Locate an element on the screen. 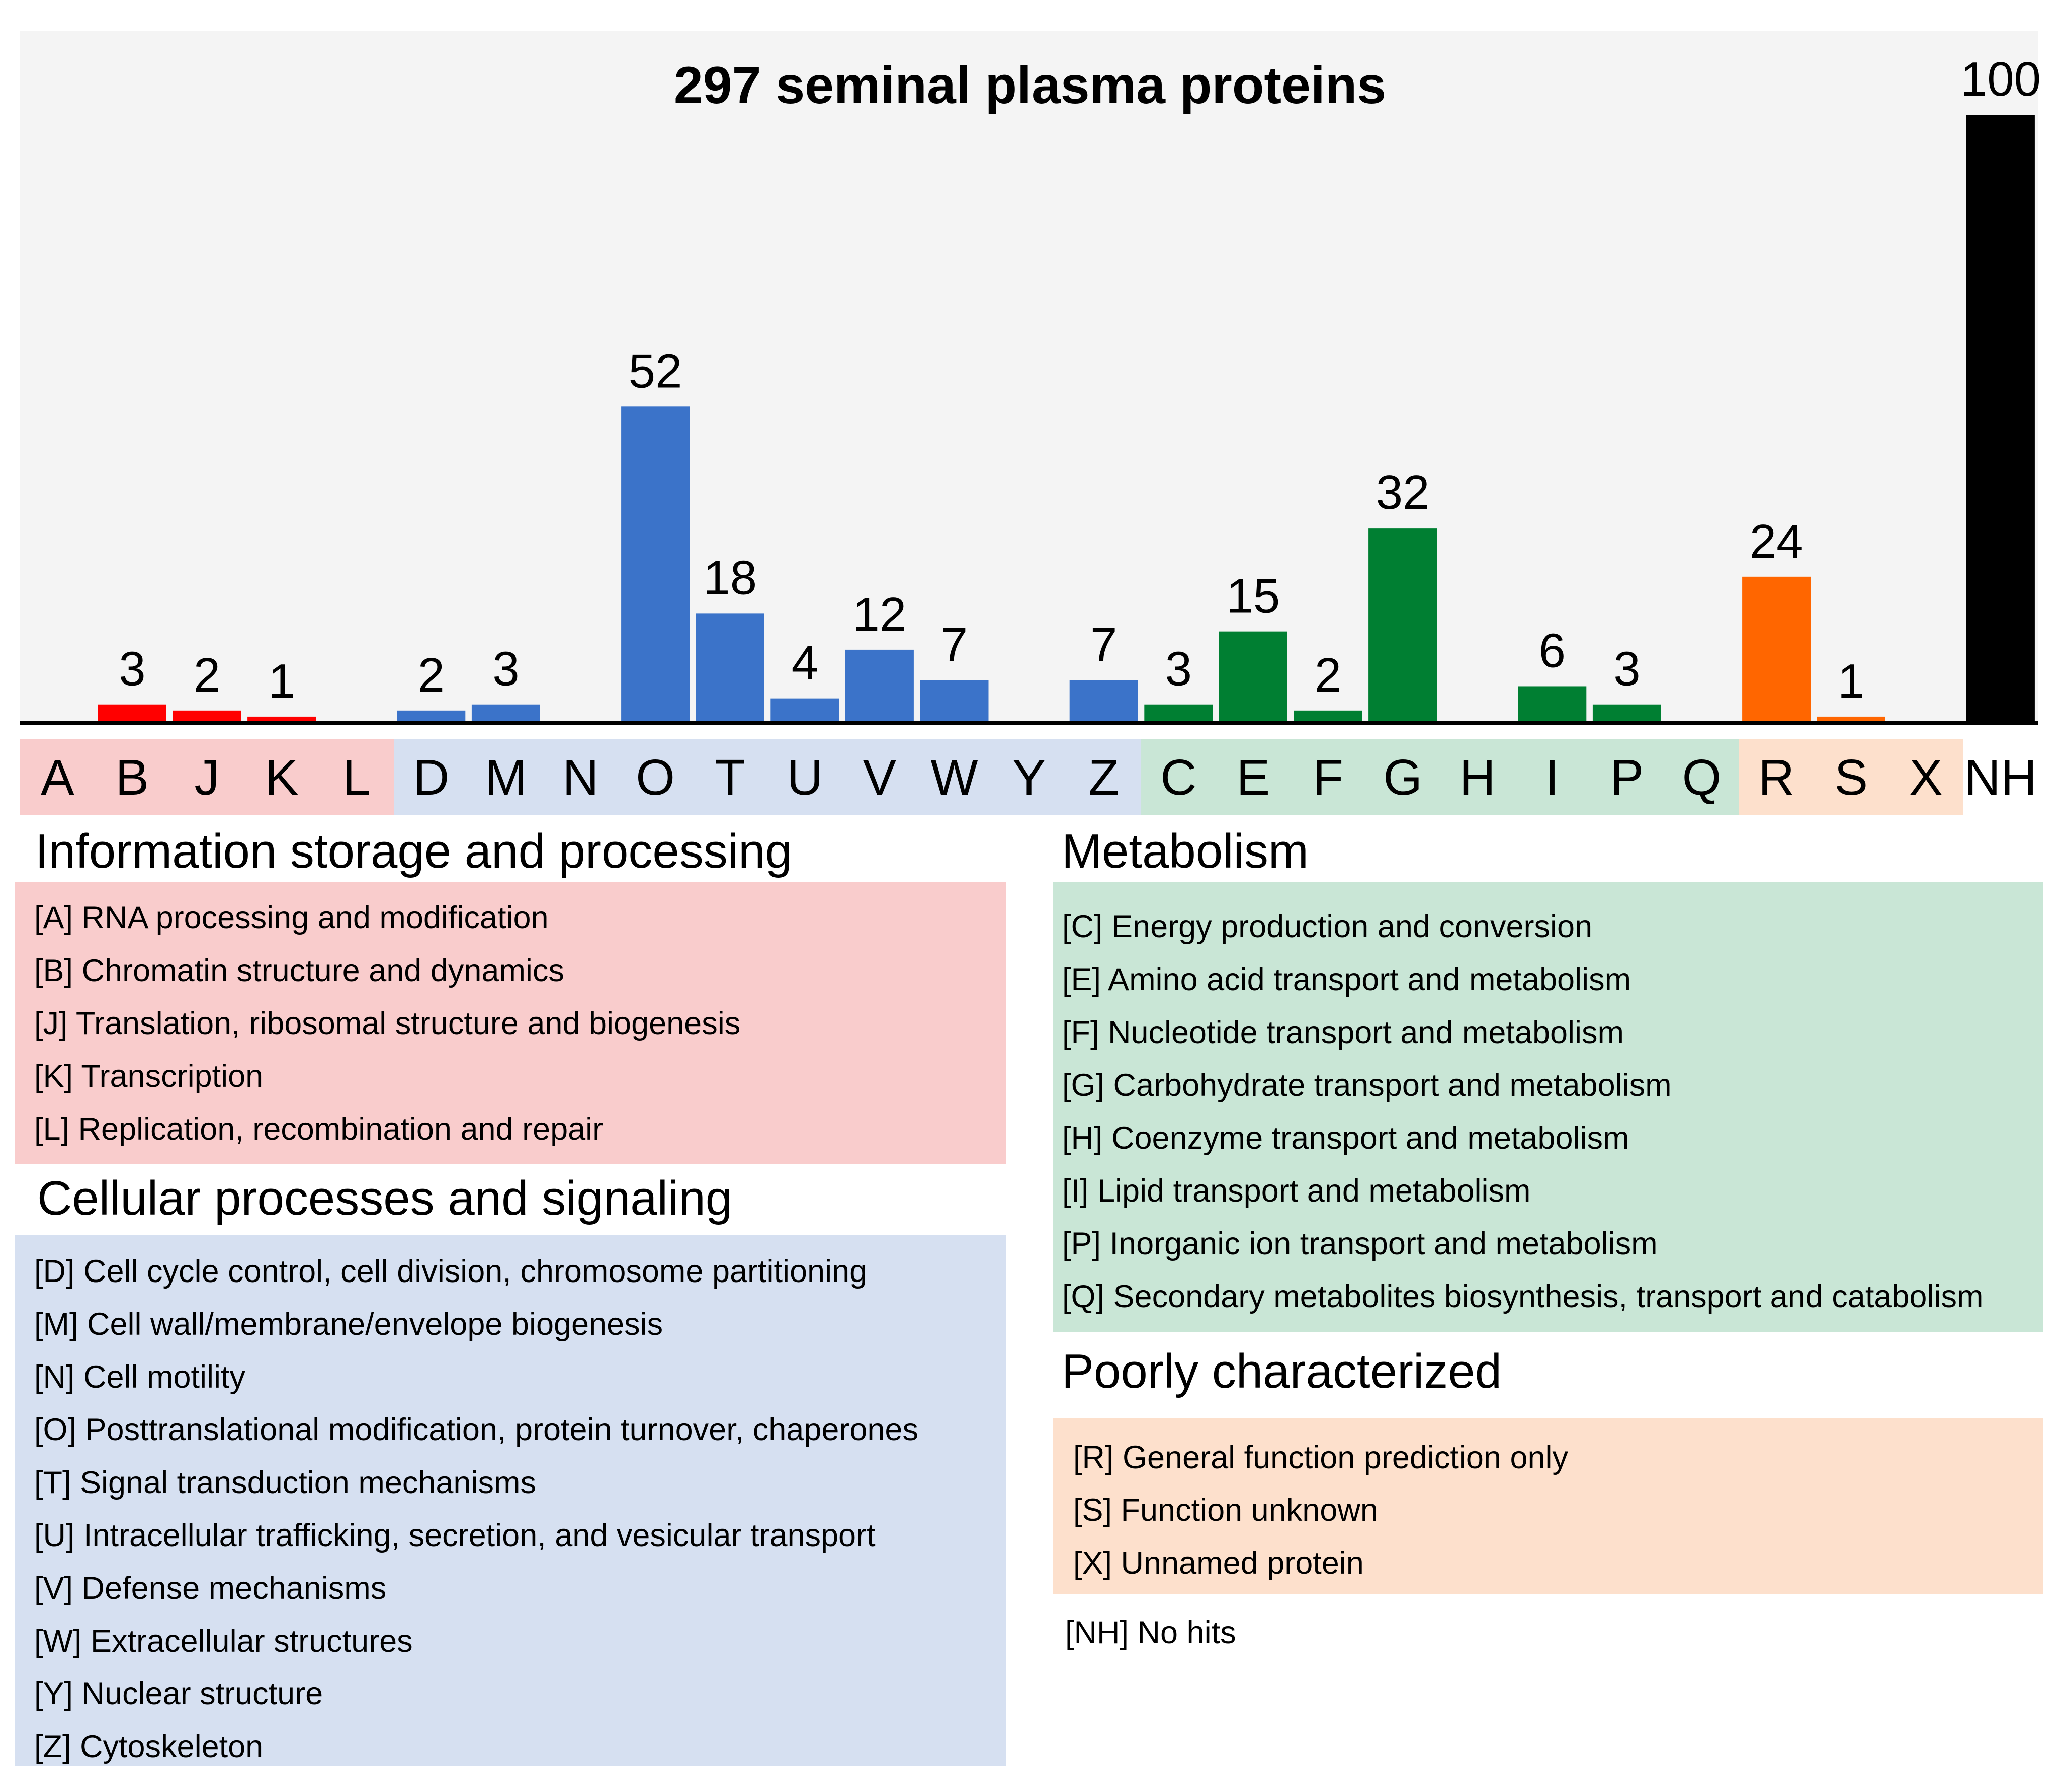 The height and width of the screenshot is (1792, 2062). bar-U is located at coordinates (804, 710).